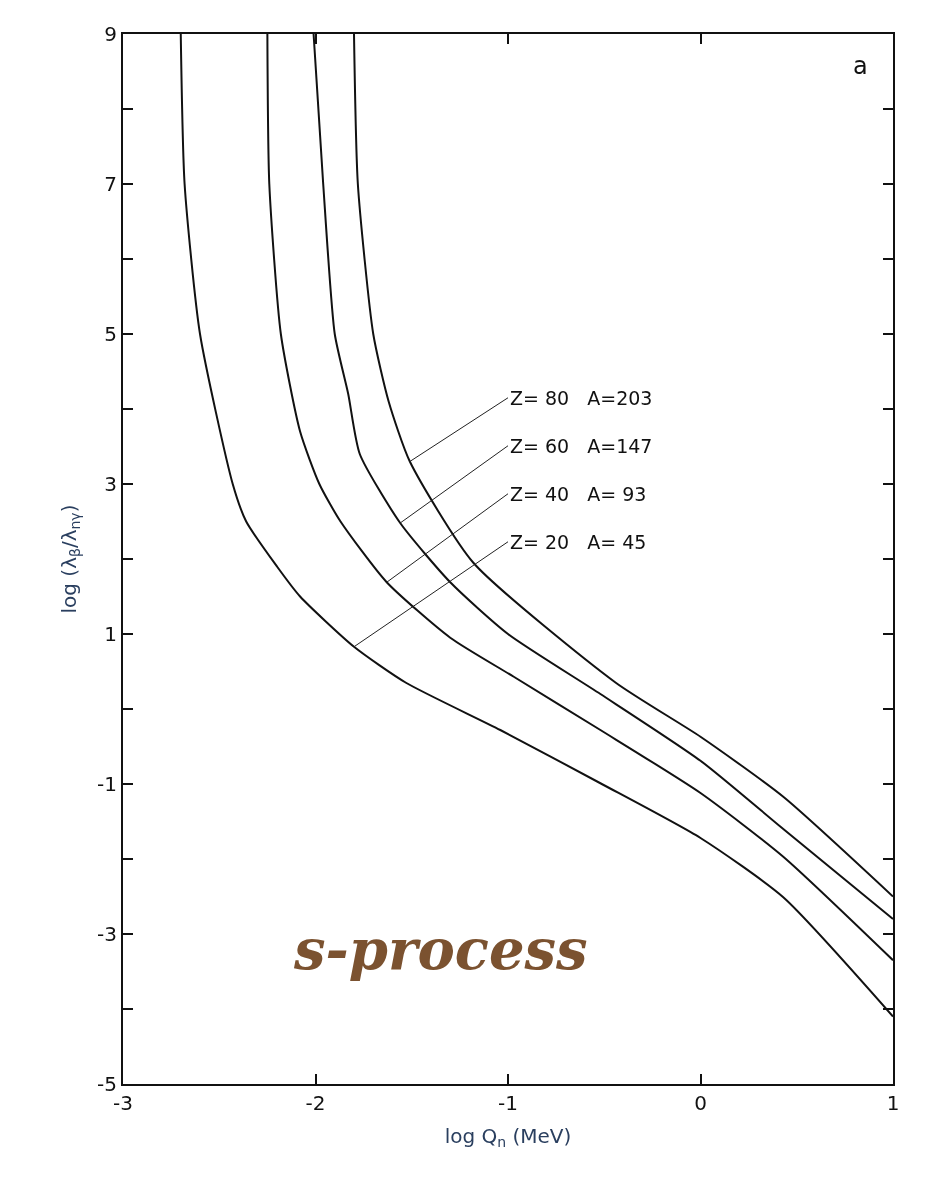 The width and height of the screenshot is (925, 1182). Describe the element at coordinates (508, 1137) in the screenshot. I see `x-axis-title: log Q$_{n}$ (MeV)` at that location.